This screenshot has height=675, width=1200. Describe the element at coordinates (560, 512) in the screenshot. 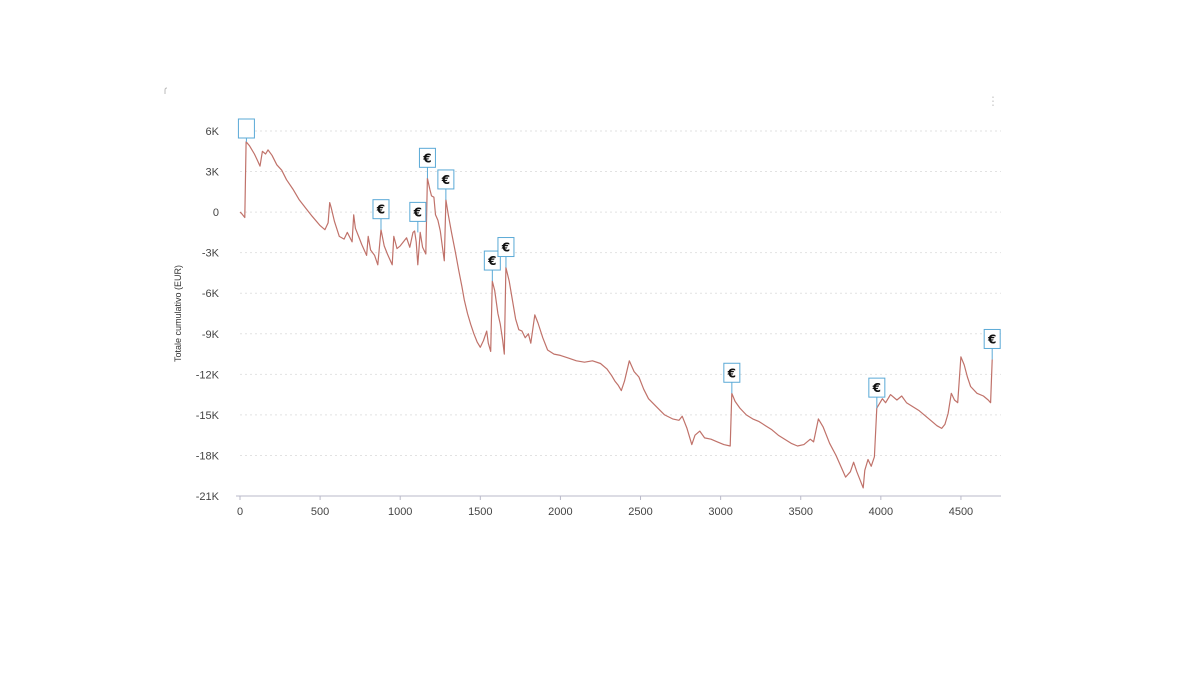

I see `x-tick-label: 2000` at that location.